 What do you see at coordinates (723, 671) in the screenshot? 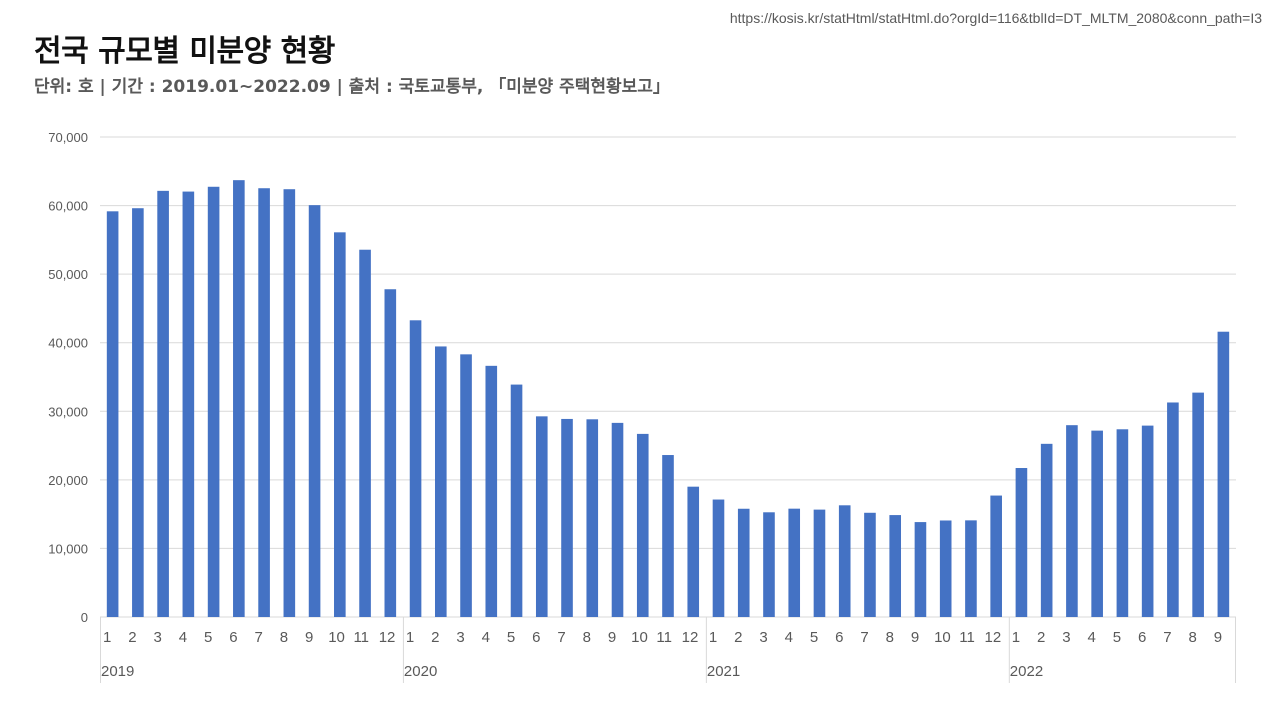
I see `x-year-label: 2021` at bounding box center [723, 671].